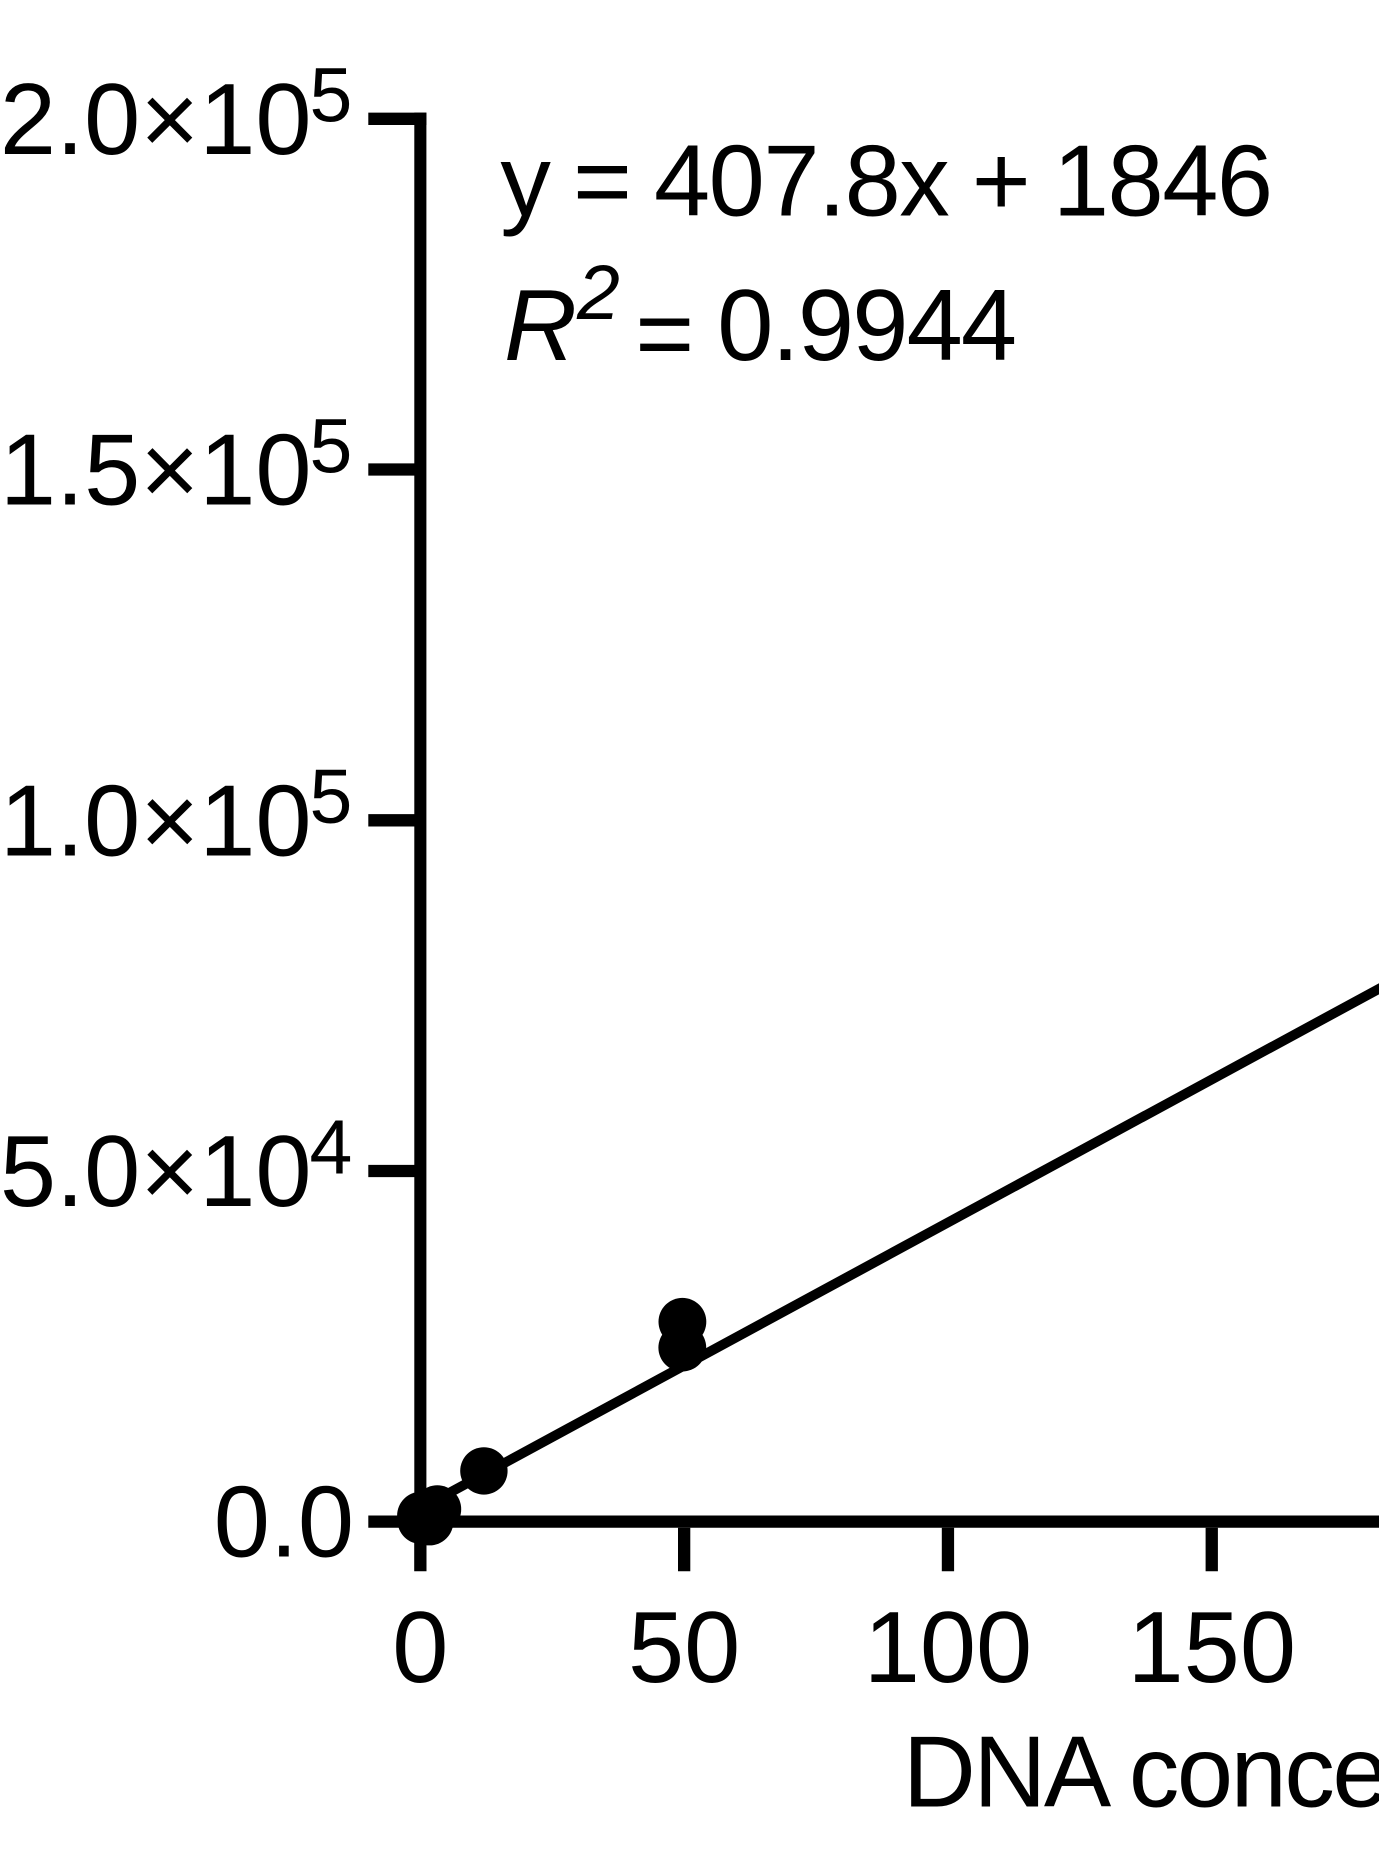  I want to click on svg-text: DNA concentration (ng/mL), so click(1141, 1772).